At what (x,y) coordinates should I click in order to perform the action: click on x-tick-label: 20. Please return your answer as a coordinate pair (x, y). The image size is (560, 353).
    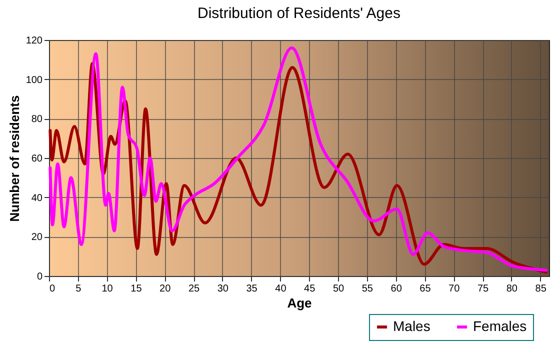
    Looking at the image, I should click on (166, 289).